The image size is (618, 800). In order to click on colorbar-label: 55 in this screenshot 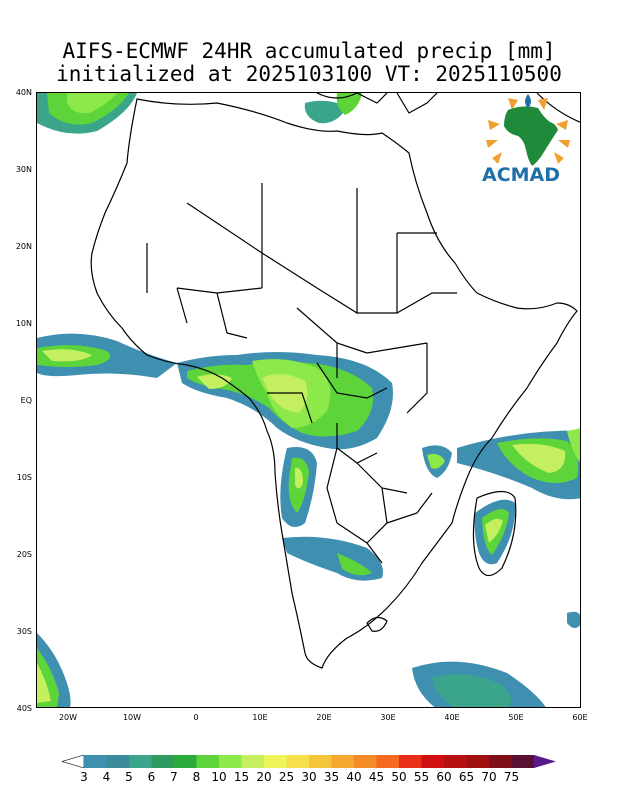, I will do `click(421, 777)`.